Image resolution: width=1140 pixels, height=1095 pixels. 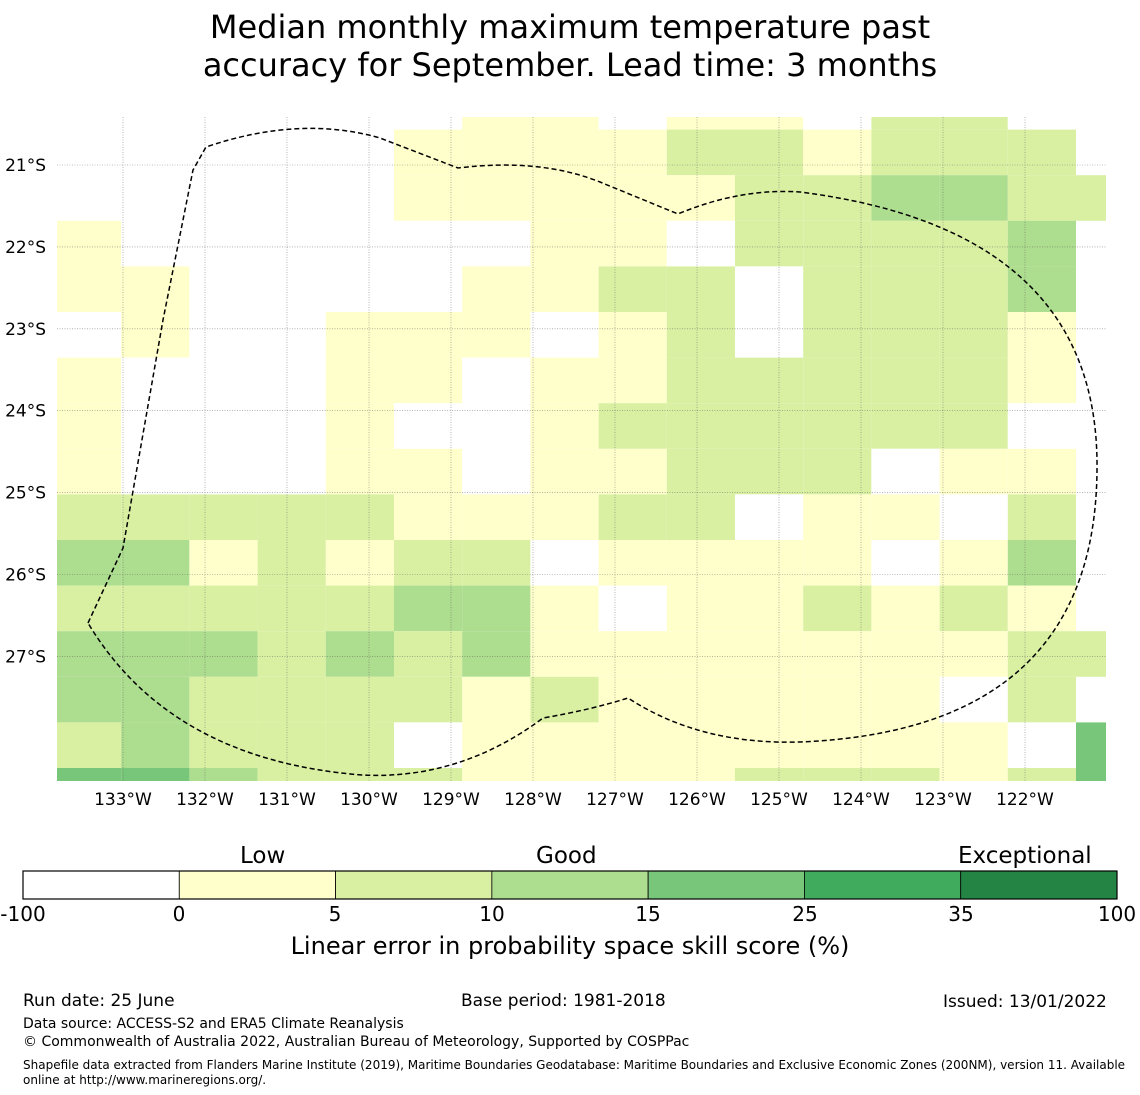 What do you see at coordinates (25, 166) in the screenshot?
I see `latitude-label: 21°S` at bounding box center [25, 166].